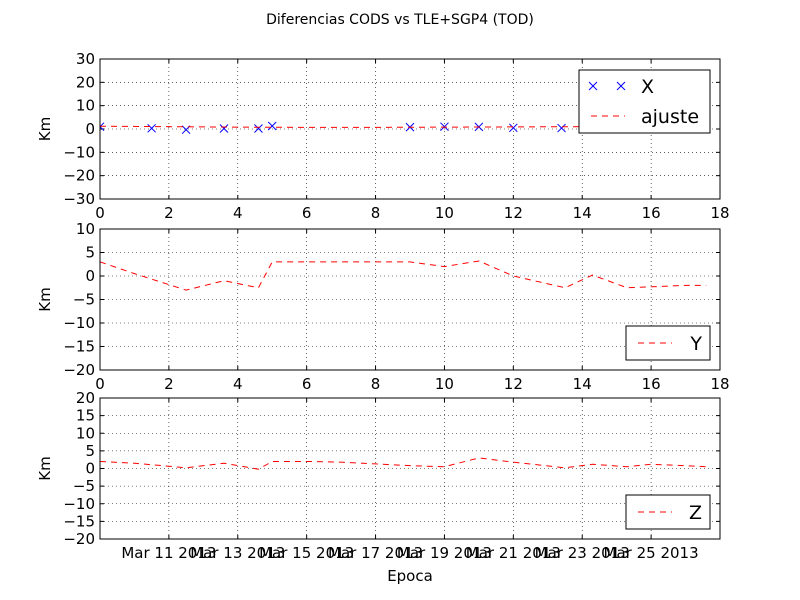 This screenshot has height=600, width=800. I want to click on legend: Y, so click(668, 343).